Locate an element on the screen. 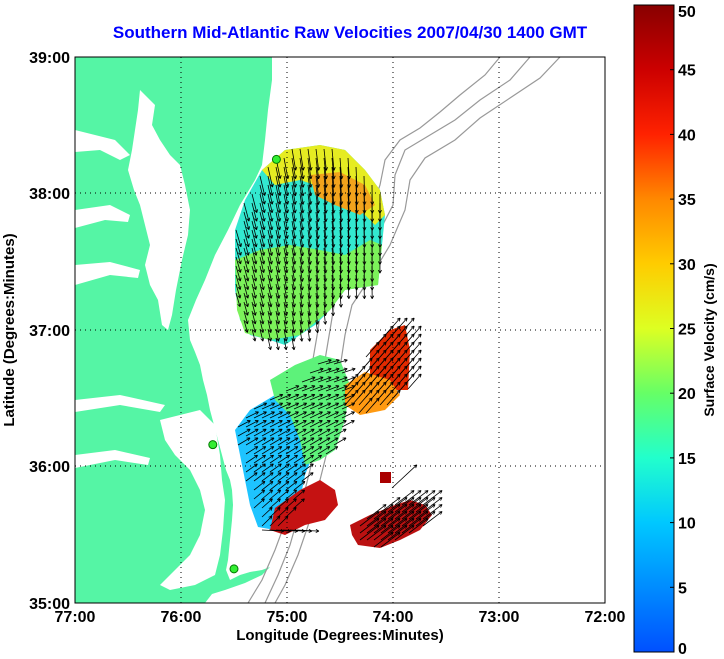 The height and width of the screenshot is (659, 724). colorbar-tick-label: 25 is located at coordinates (687, 330).